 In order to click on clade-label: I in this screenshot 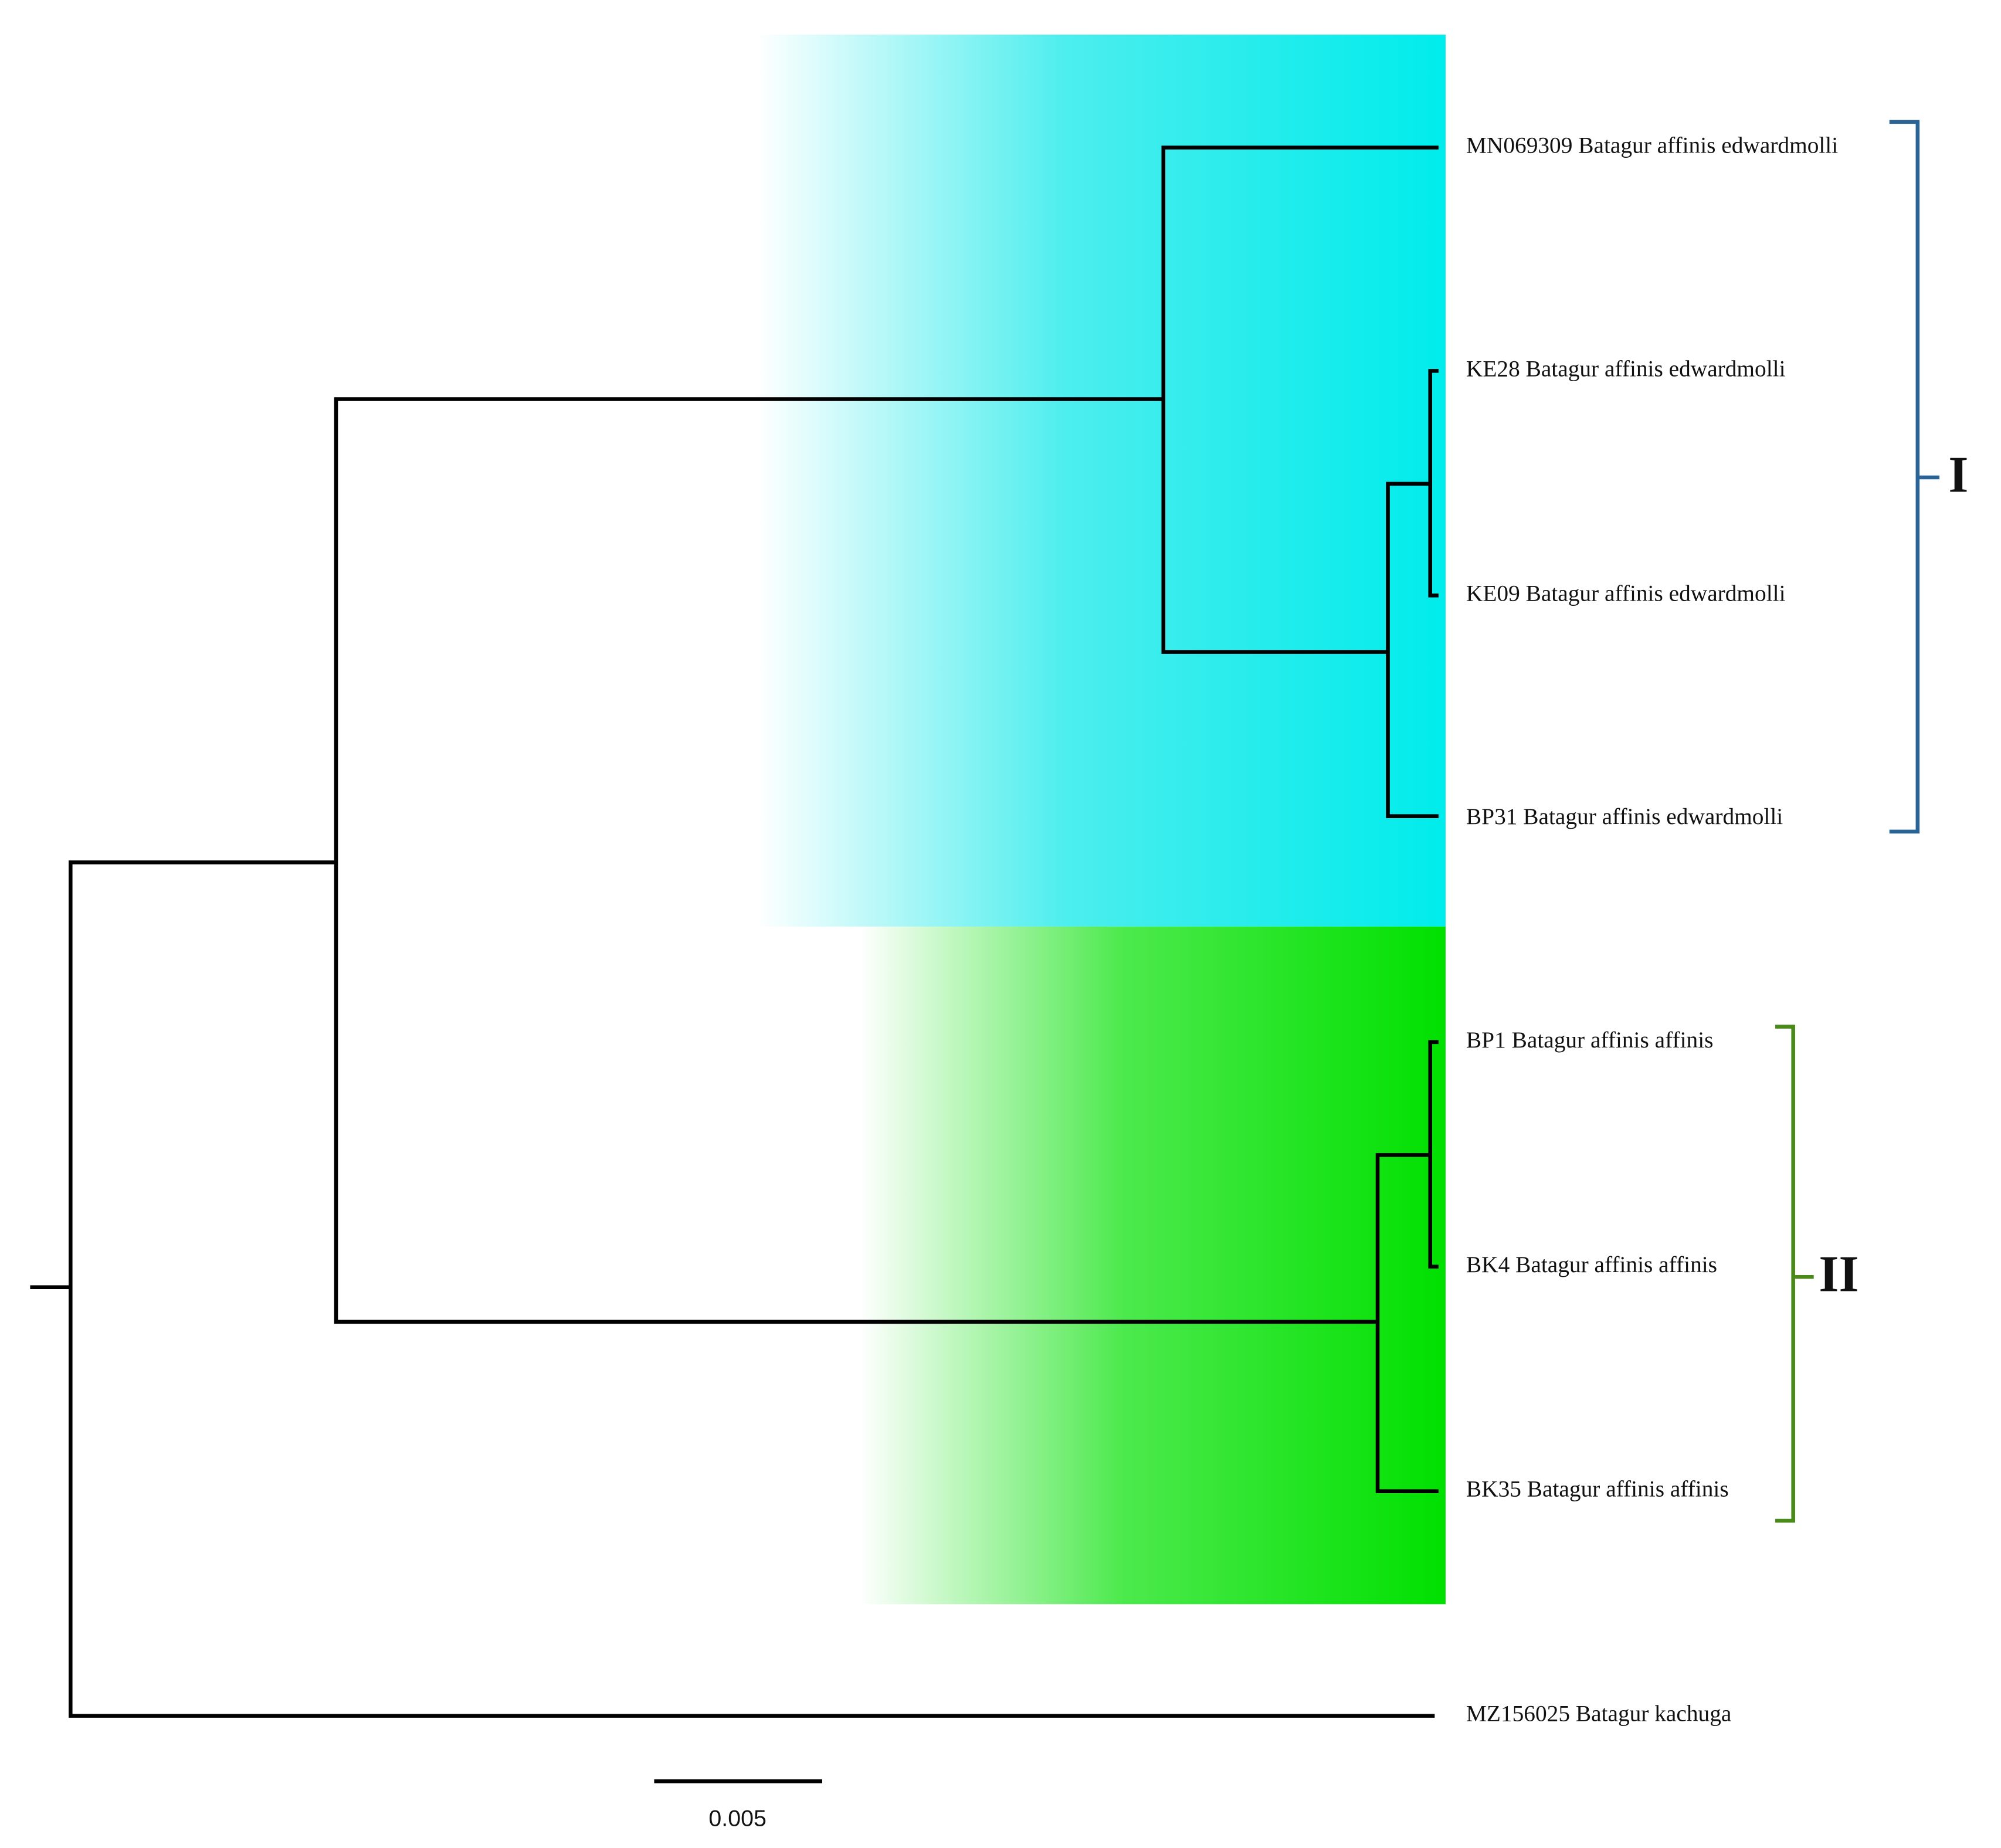, I will do `click(1958, 474)`.